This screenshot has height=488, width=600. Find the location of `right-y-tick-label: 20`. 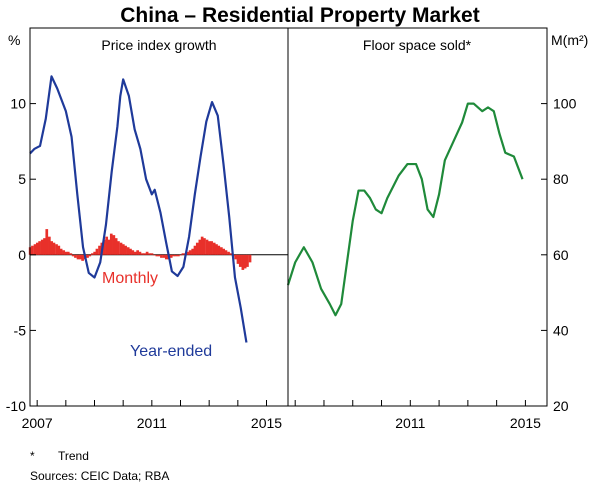

right-y-tick-label: 20 is located at coordinates (561, 406).